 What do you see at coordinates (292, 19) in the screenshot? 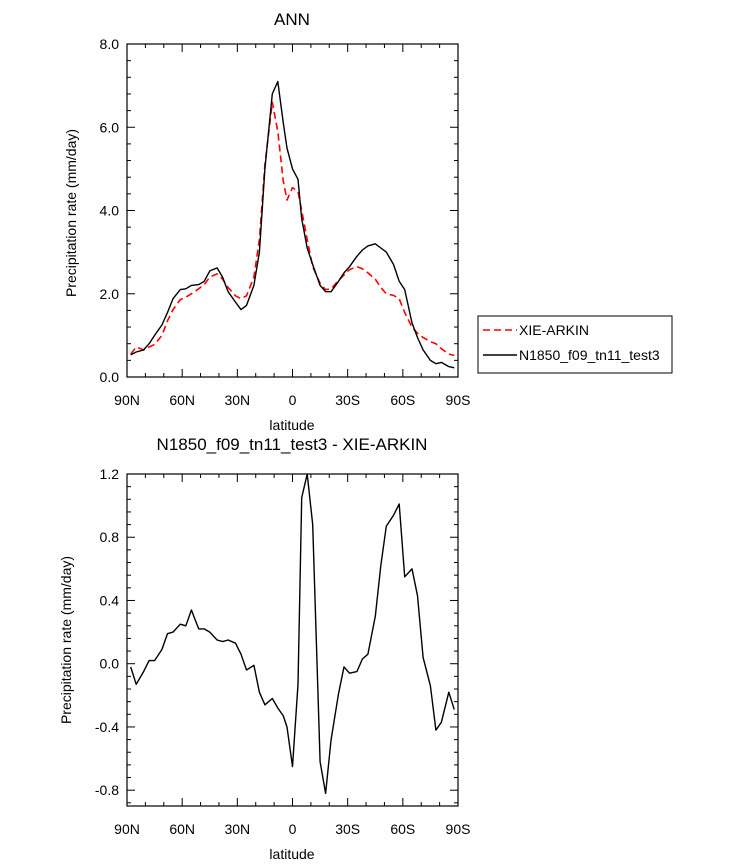
I see `top-chart-title: ANN` at bounding box center [292, 19].